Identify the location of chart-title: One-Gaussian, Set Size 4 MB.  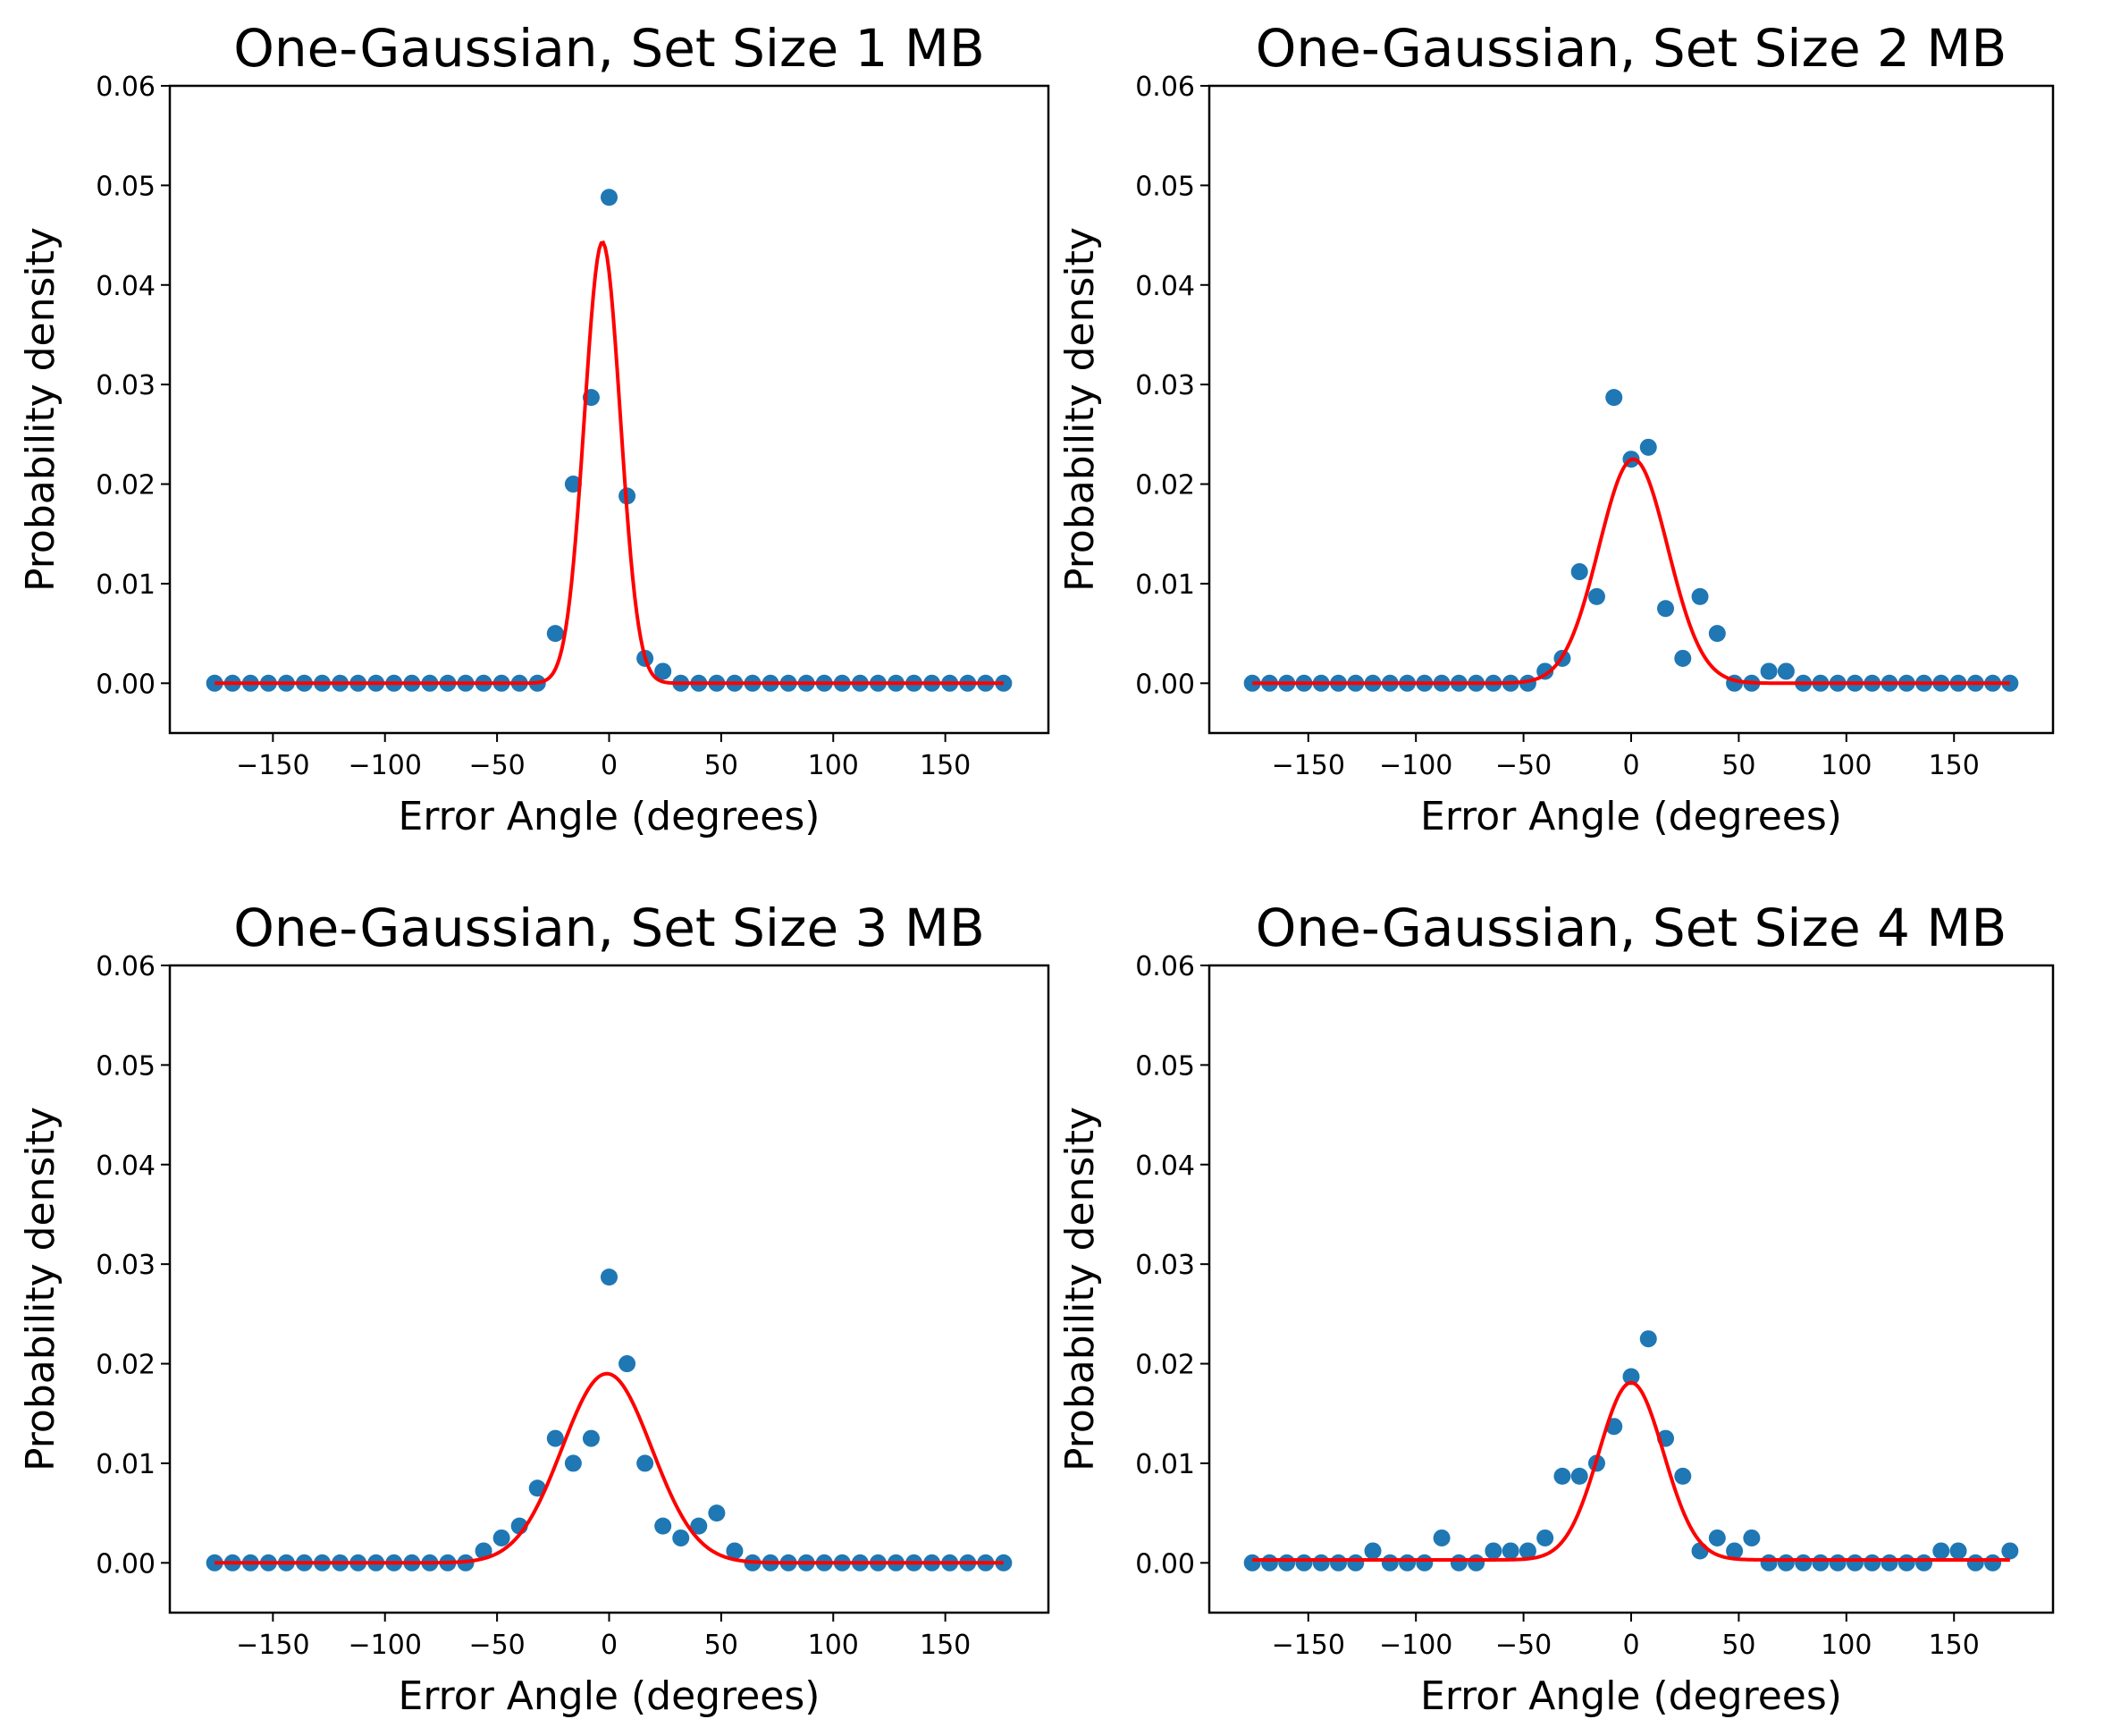
(1631, 927).